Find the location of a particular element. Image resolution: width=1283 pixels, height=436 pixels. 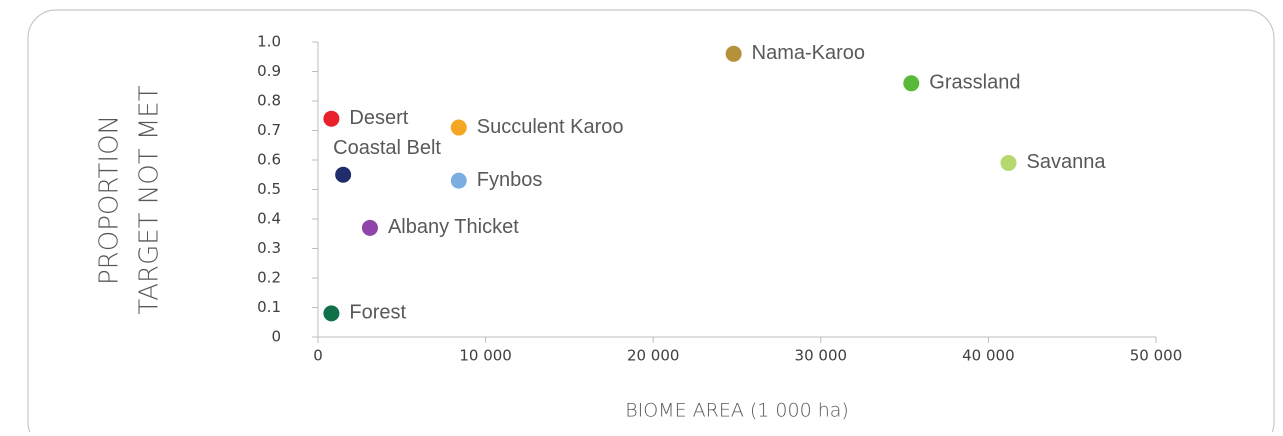

x-tick-label: 20 000 is located at coordinates (653, 356).